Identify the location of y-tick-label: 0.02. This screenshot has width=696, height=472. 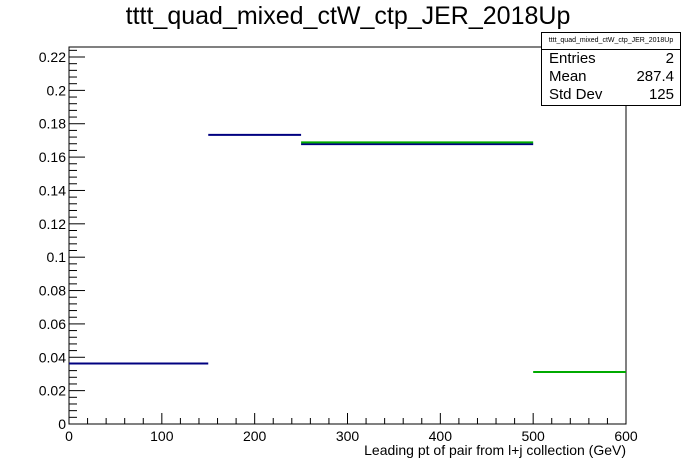
(52, 391).